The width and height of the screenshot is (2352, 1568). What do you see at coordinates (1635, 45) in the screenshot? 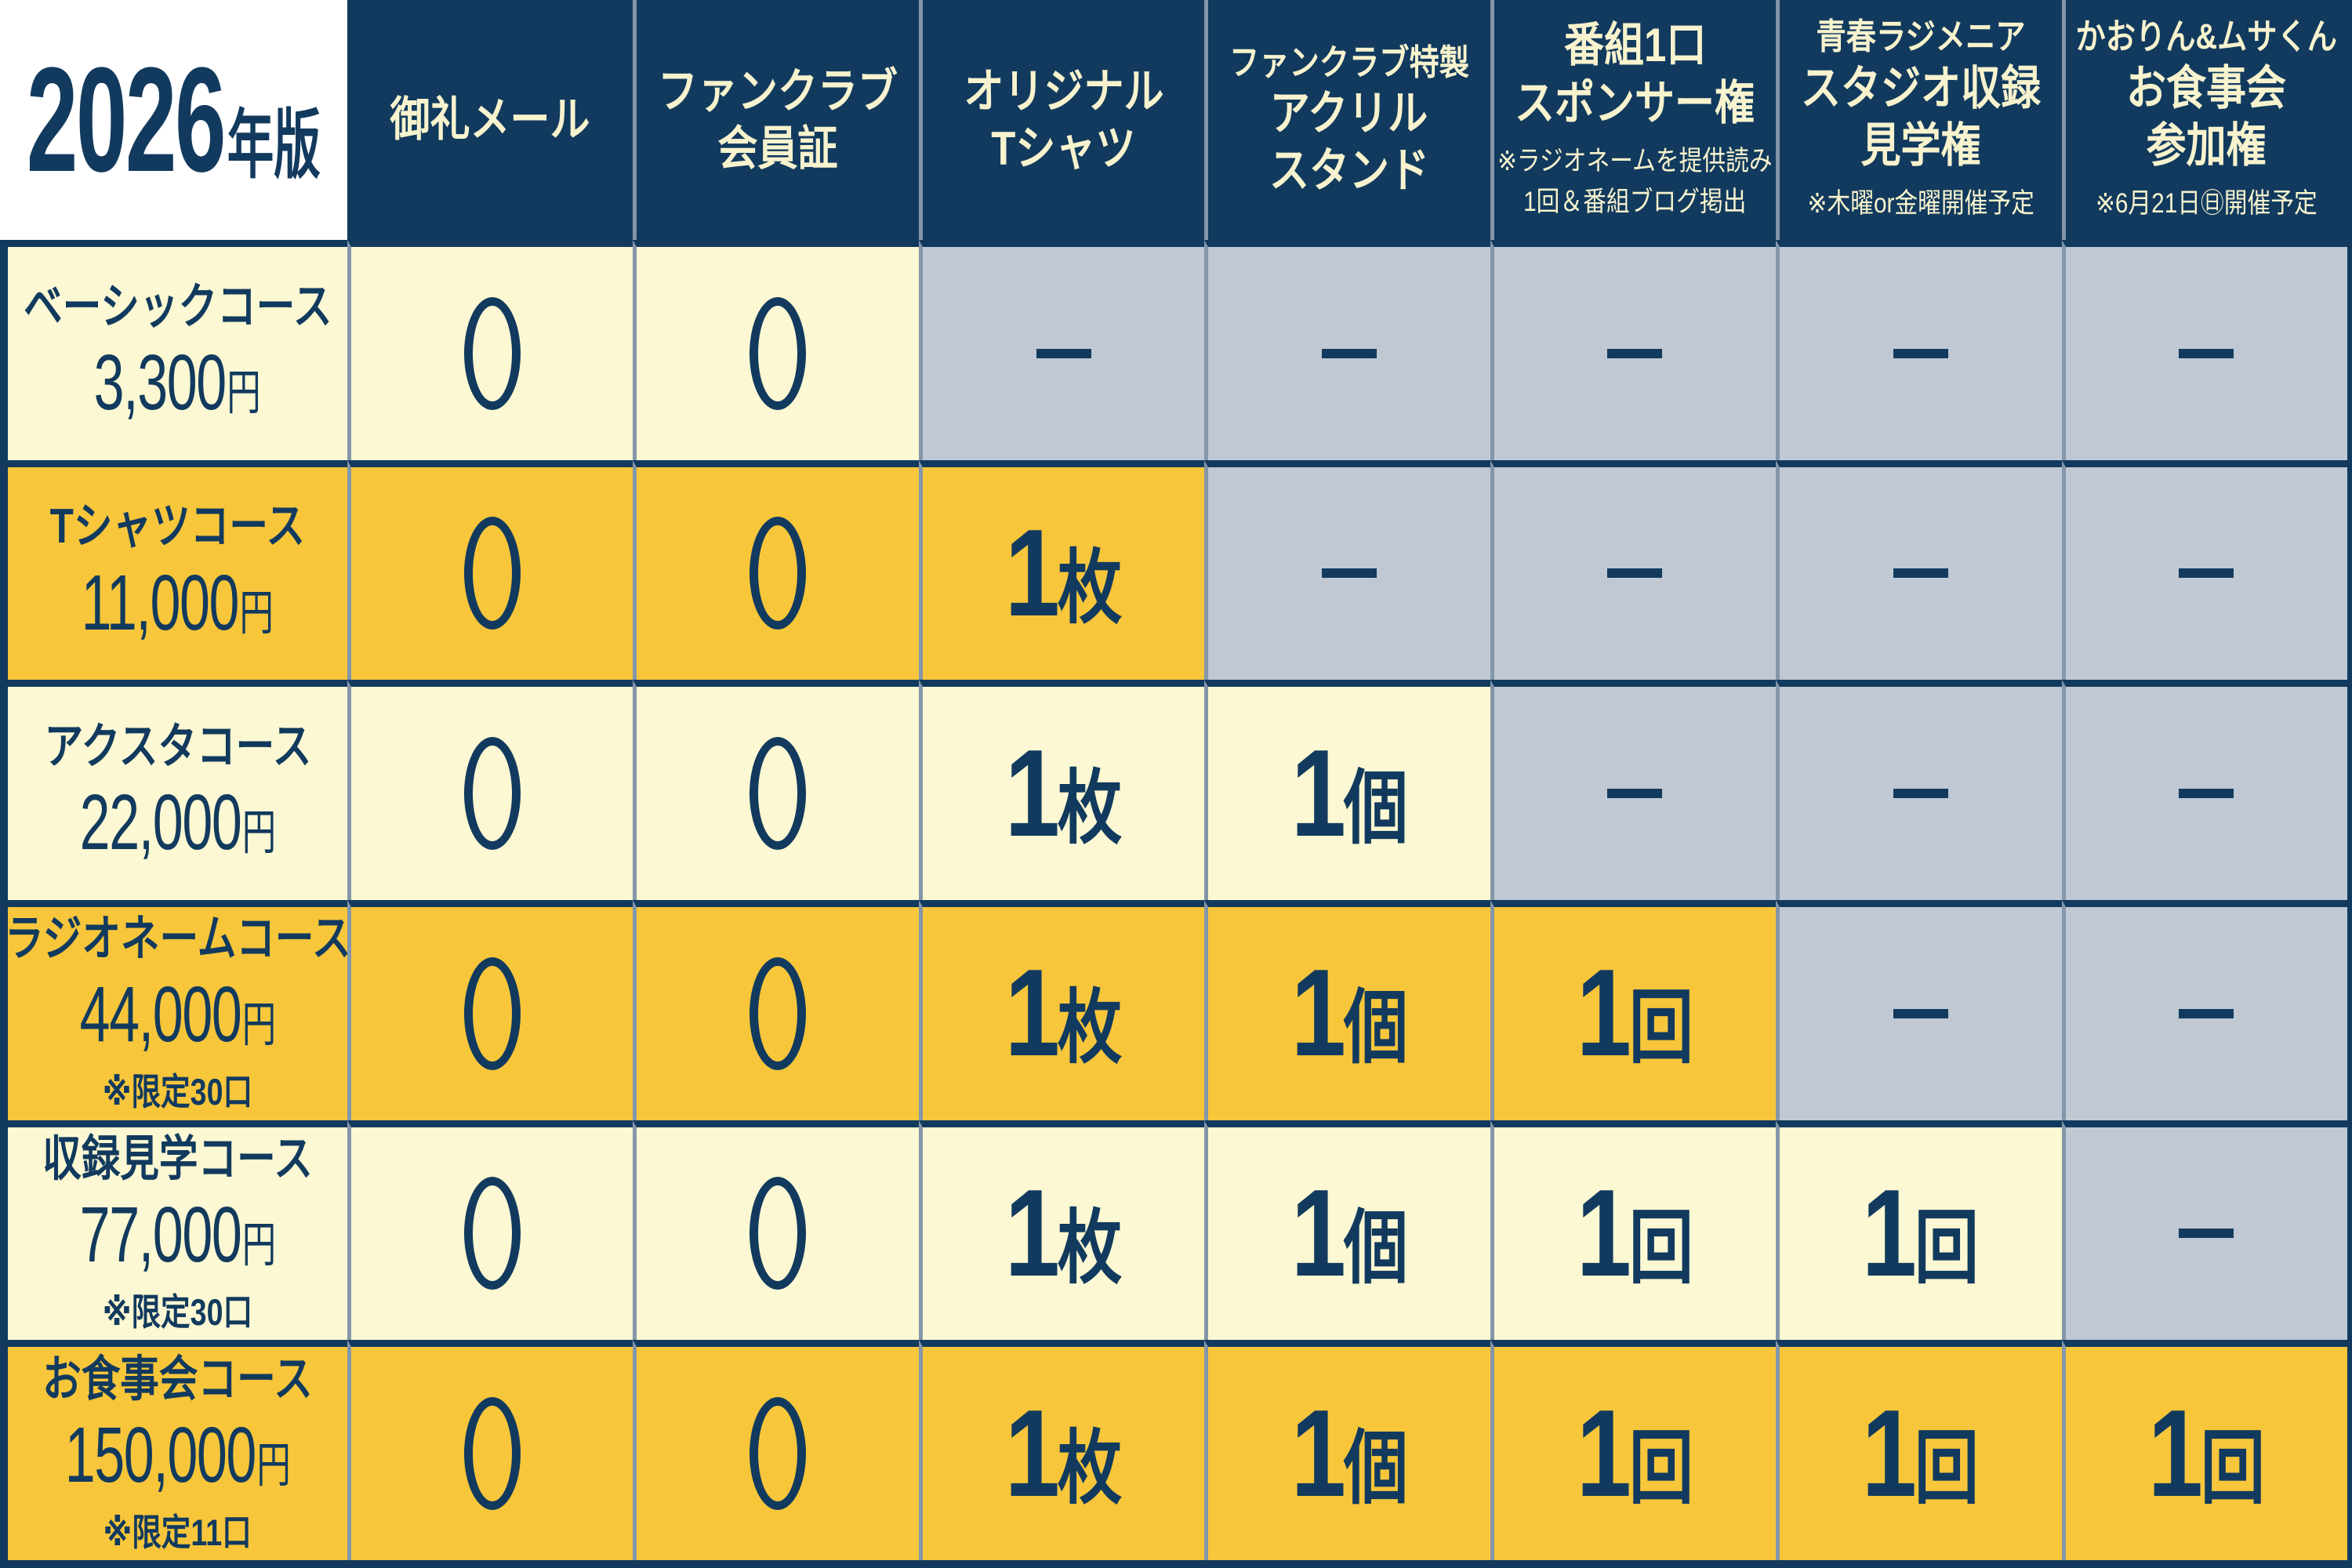
I see `column-header-title-line: 番組1口` at bounding box center [1635, 45].